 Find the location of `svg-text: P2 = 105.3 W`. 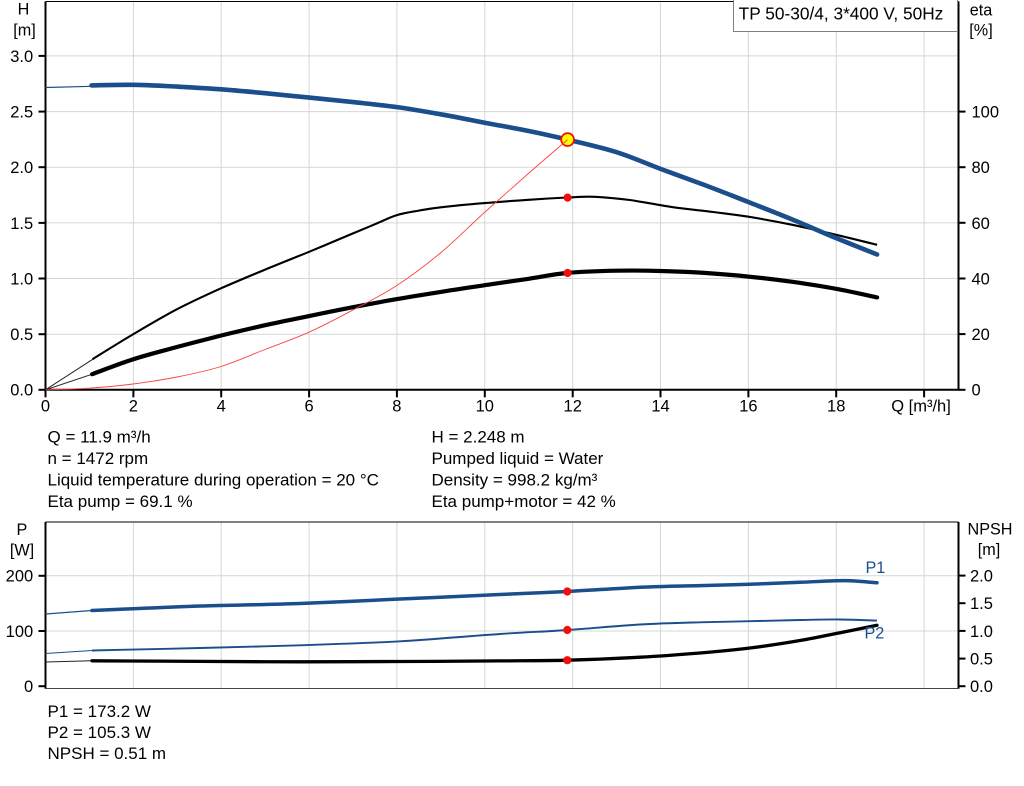

svg-text: P2 = 105.3 W is located at coordinates (99, 732).